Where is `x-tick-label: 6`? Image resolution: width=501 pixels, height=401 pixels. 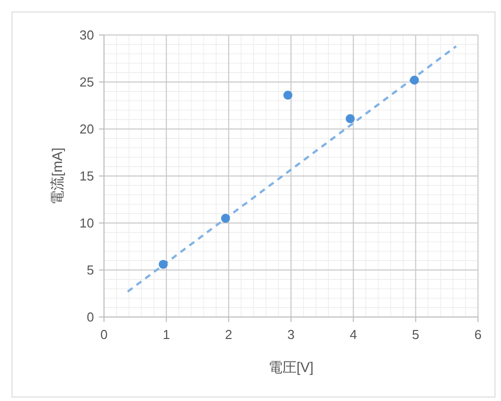 x-tick-label: 6 is located at coordinates (478, 334).